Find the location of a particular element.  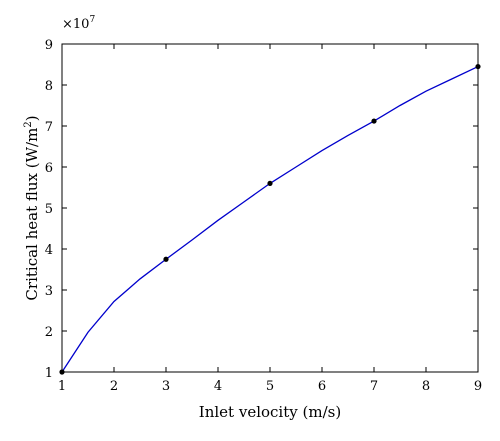

x-tick-label: 9 is located at coordinates (478, 386).